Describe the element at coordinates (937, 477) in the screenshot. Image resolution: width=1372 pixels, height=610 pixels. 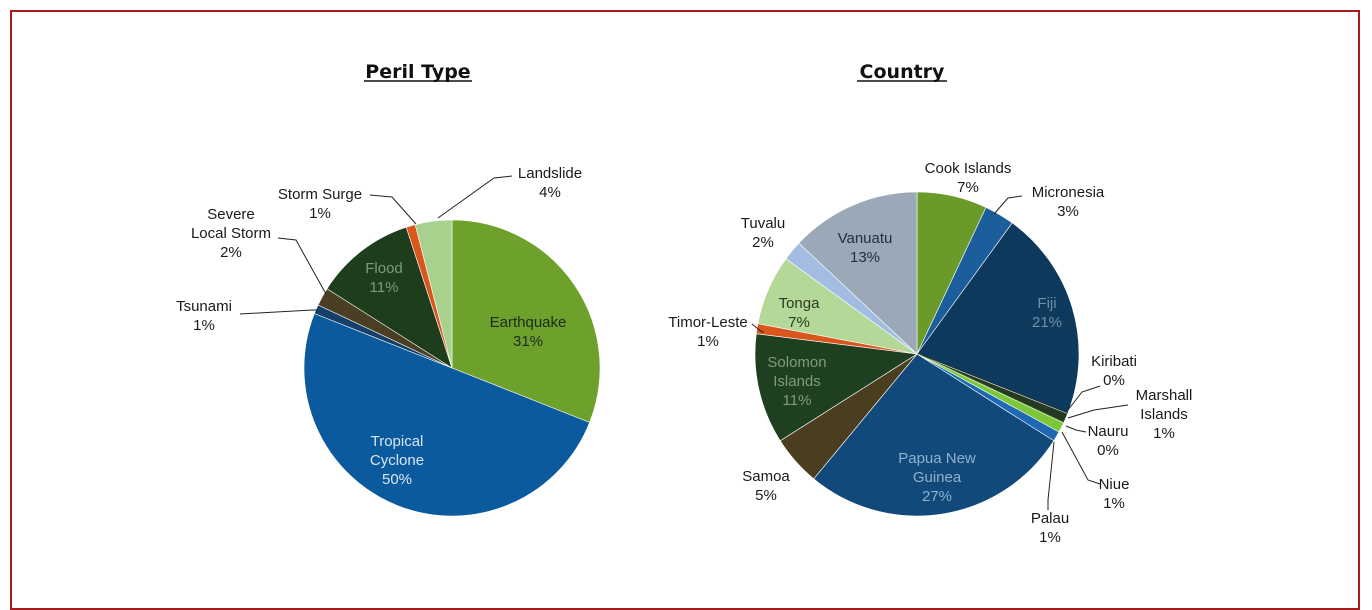
I see `slice-label-papua-new-guinea: Papua New Guinea 27%` at that location.